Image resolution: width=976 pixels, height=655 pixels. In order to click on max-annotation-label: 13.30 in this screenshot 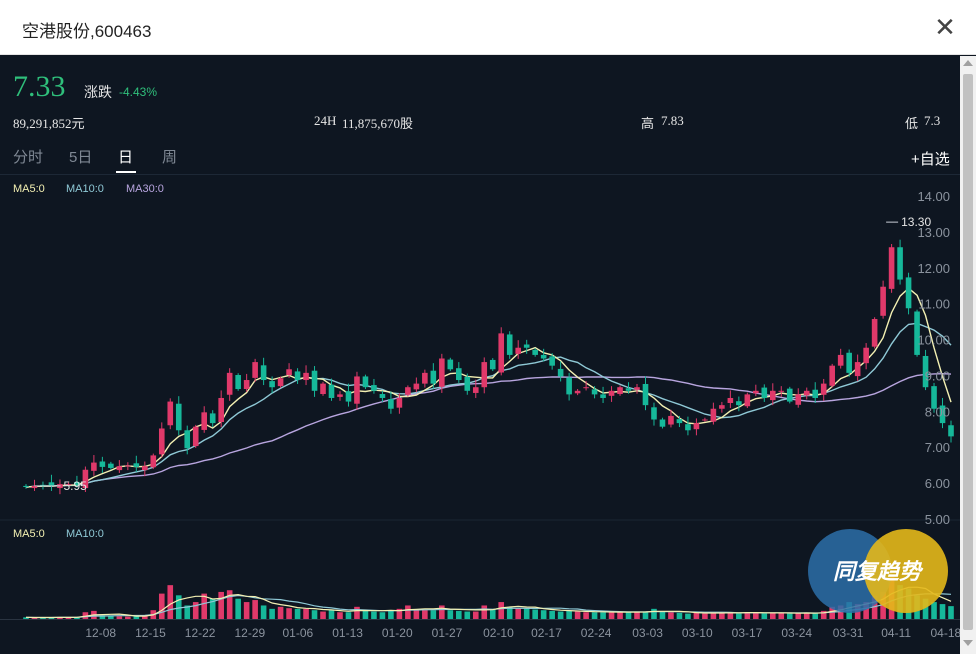, I will do `click(916, 222)`.